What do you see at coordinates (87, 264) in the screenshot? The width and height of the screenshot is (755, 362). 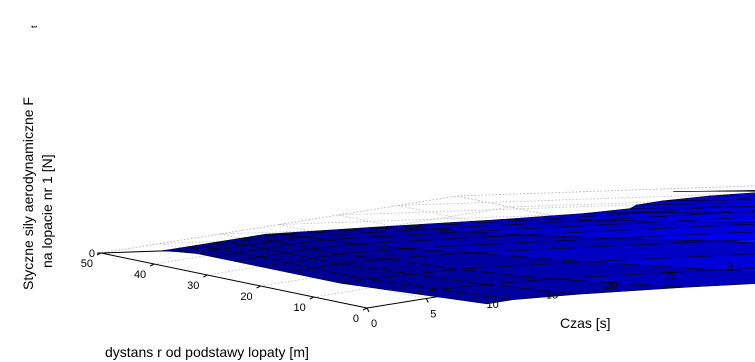 I see `y-tick-label: 50` at bounding box center [87, 264].